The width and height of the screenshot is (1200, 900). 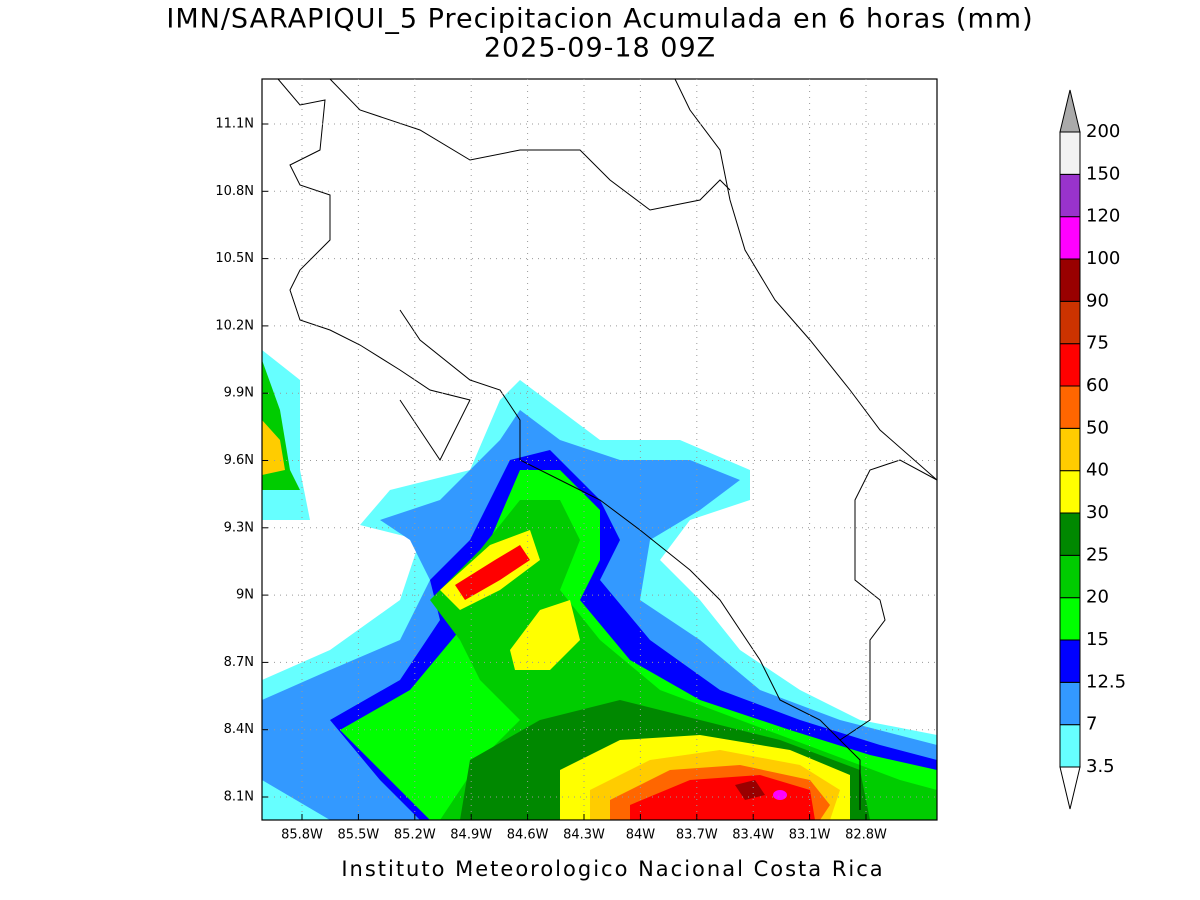 What do you see at coordinates (1070, 111) in the screenshot?
I see `colorbar-above` at bounding box center [1070, 111].